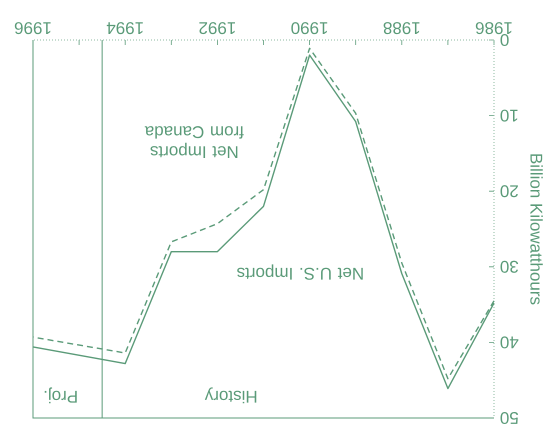  Describe the element at coordinates (217, 28) in the screenshot. I see `x-tick-label: 1992` at that location.